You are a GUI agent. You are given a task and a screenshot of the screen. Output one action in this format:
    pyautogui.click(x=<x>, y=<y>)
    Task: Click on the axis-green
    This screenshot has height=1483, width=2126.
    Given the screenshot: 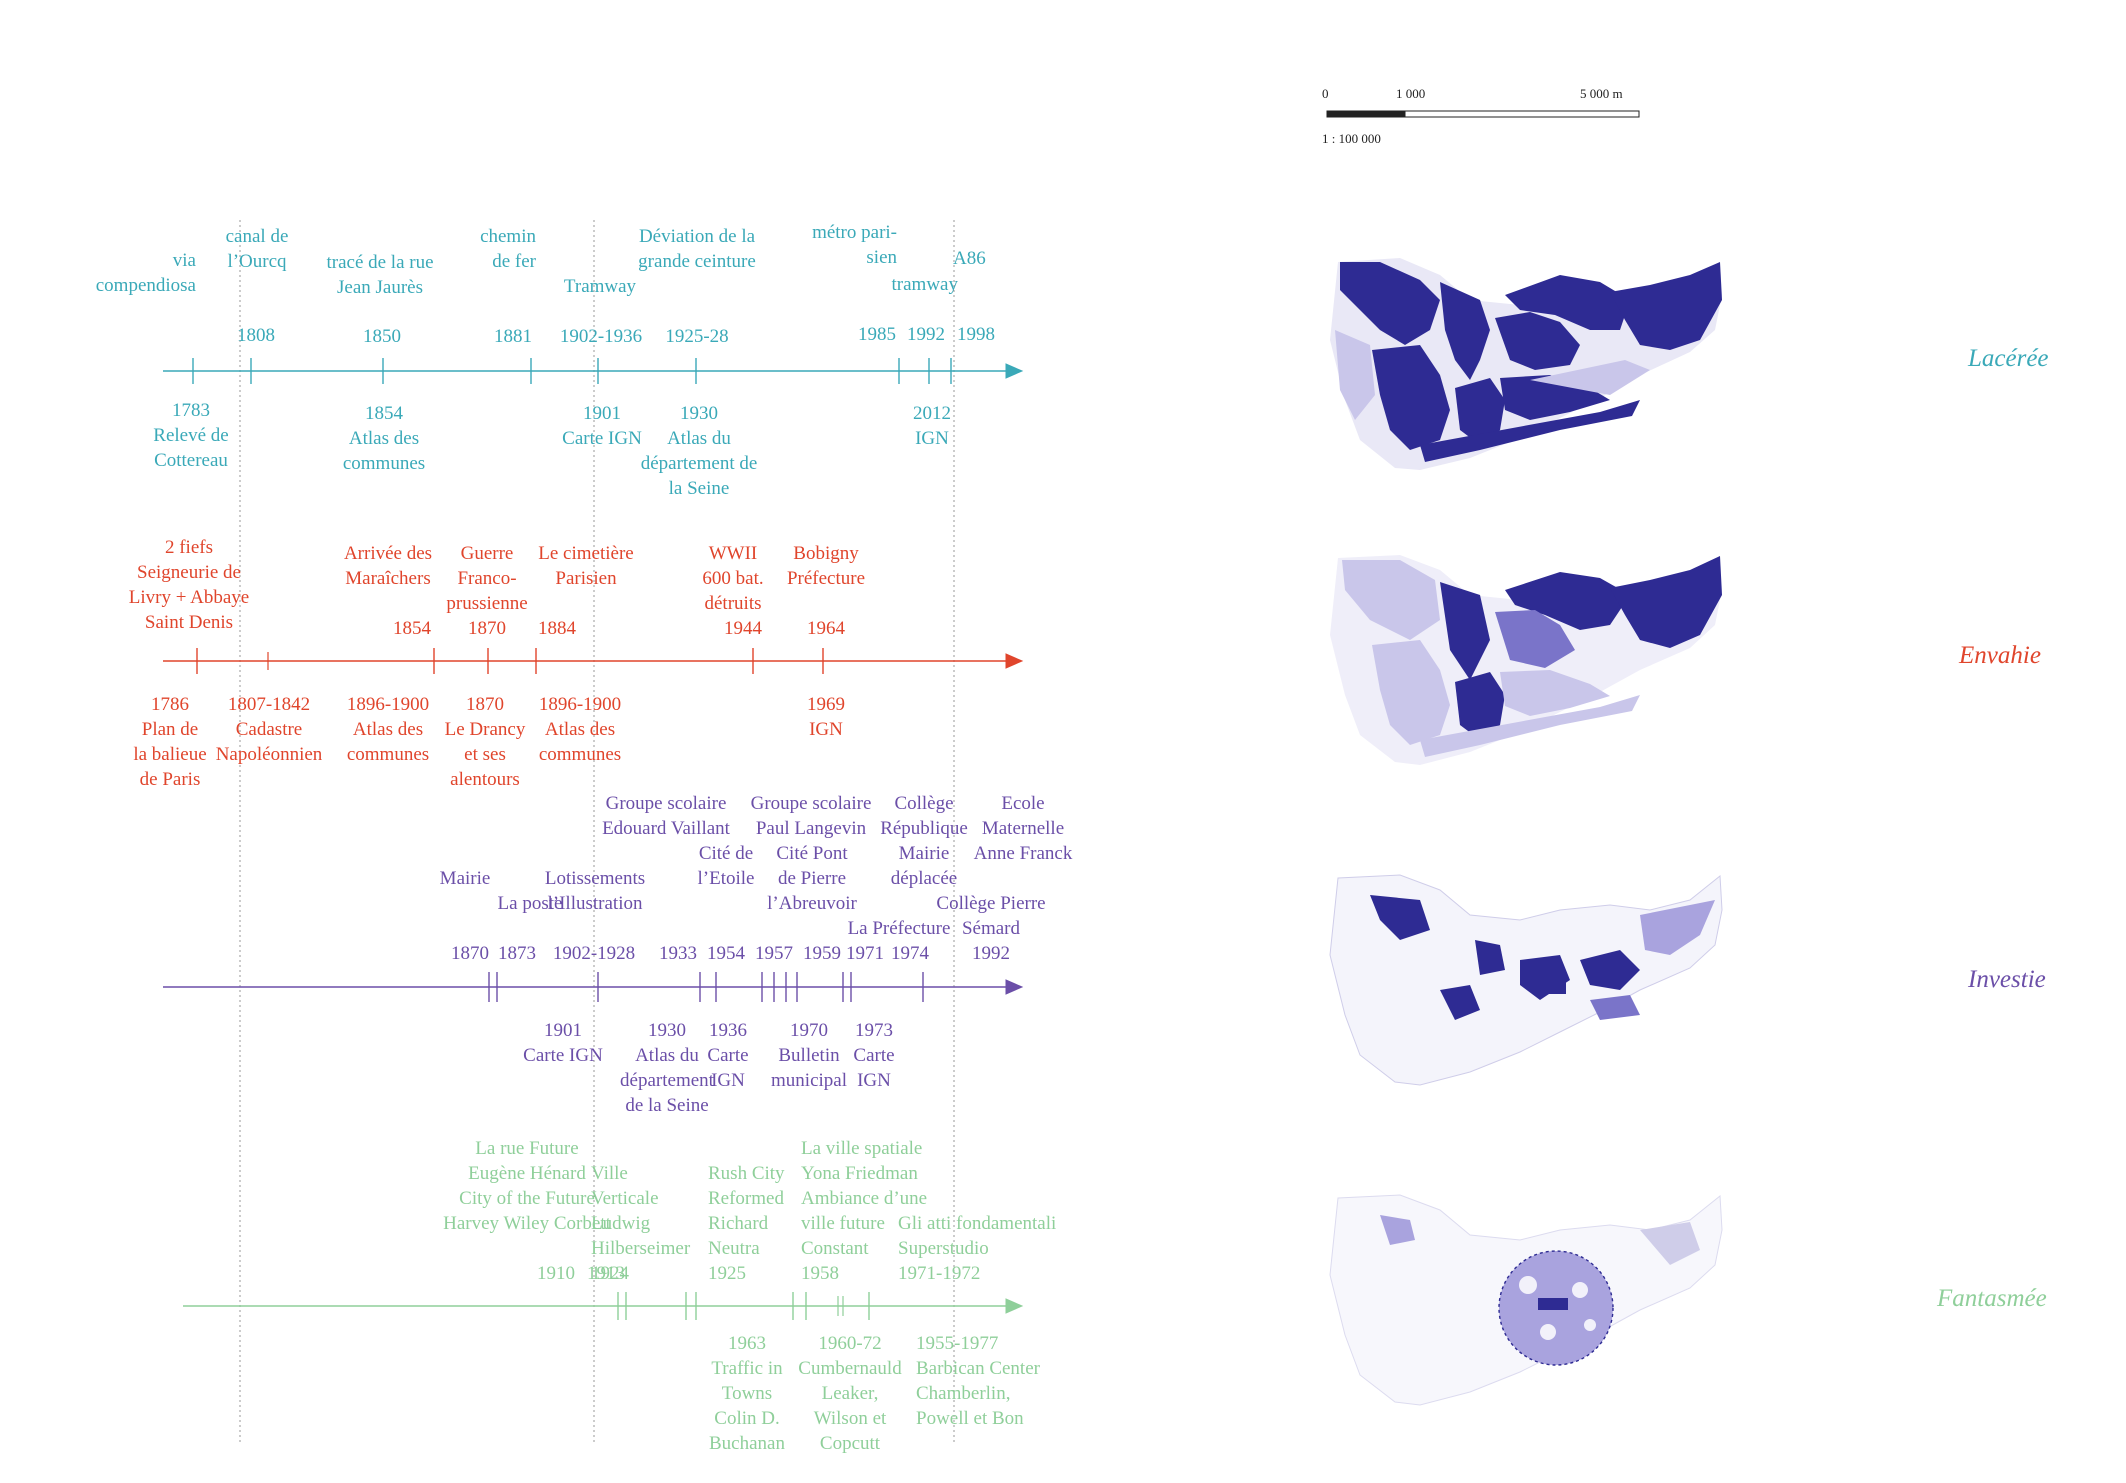 What is the action you would take?
    pyautogui.click(x=603, y=1306)
    